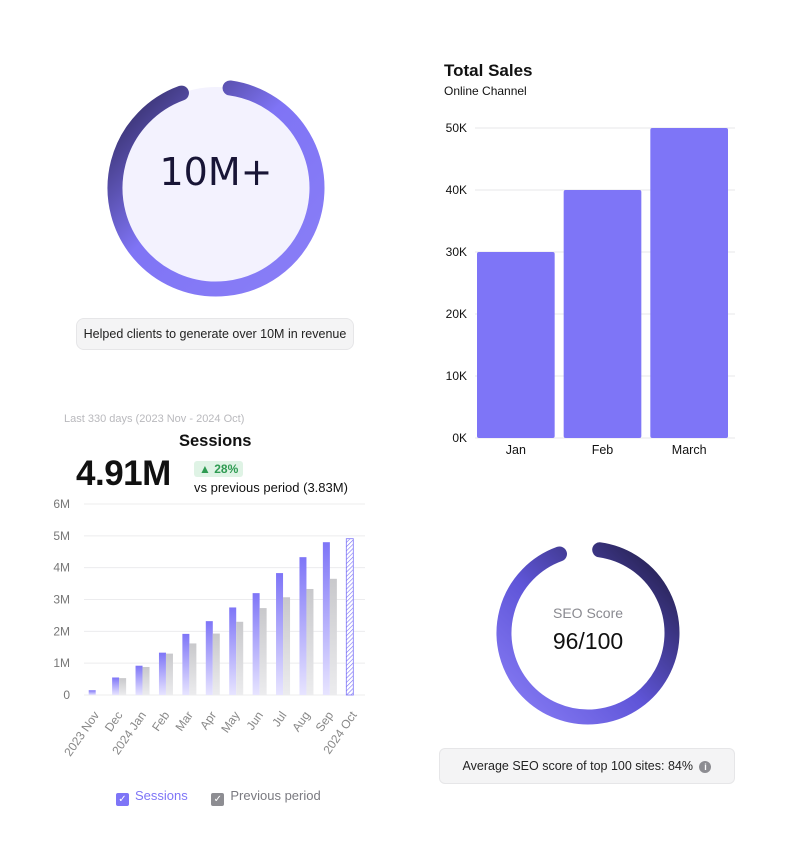 This screenshot has width=800, height=863. What do you see at coordinates (459, 438) in the screenshot?
I see `y-tick-label: 0K` at bounding box center [459, 438].